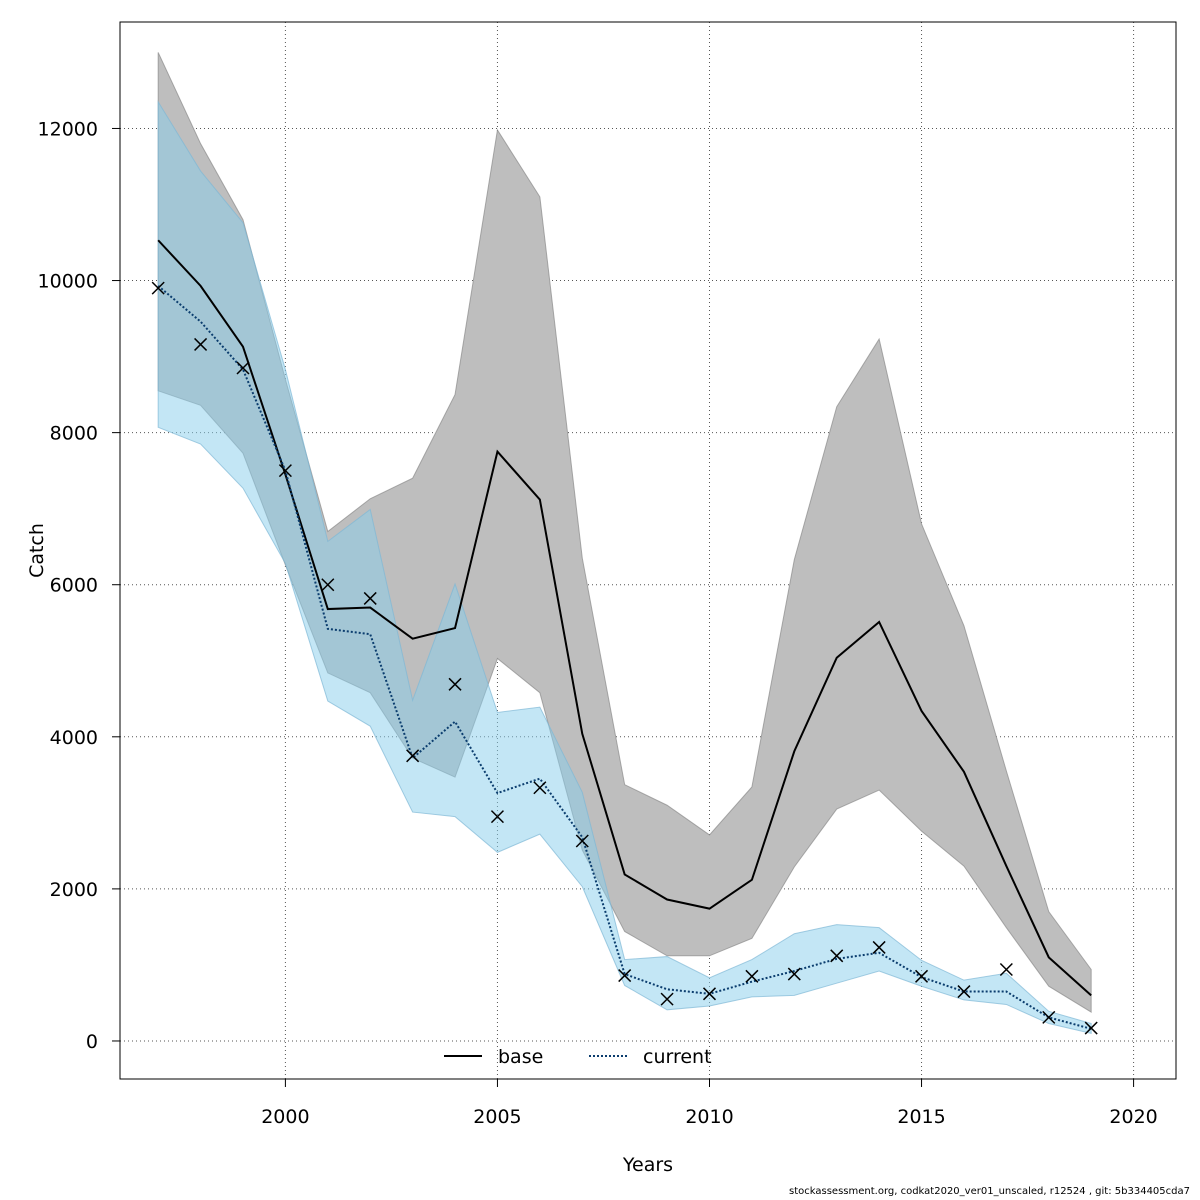 This screenshot has width=1200, height=1200. What do you see at coordinates (74, 890) in the screenshot?
I see `y-tick-label: 2000` at bounding box center [74, 890].